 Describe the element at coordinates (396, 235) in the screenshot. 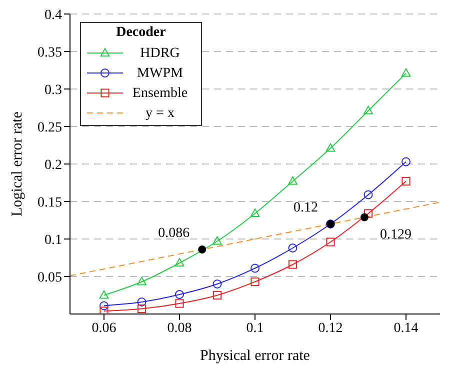

I see `data-label: 0.129` at that location.